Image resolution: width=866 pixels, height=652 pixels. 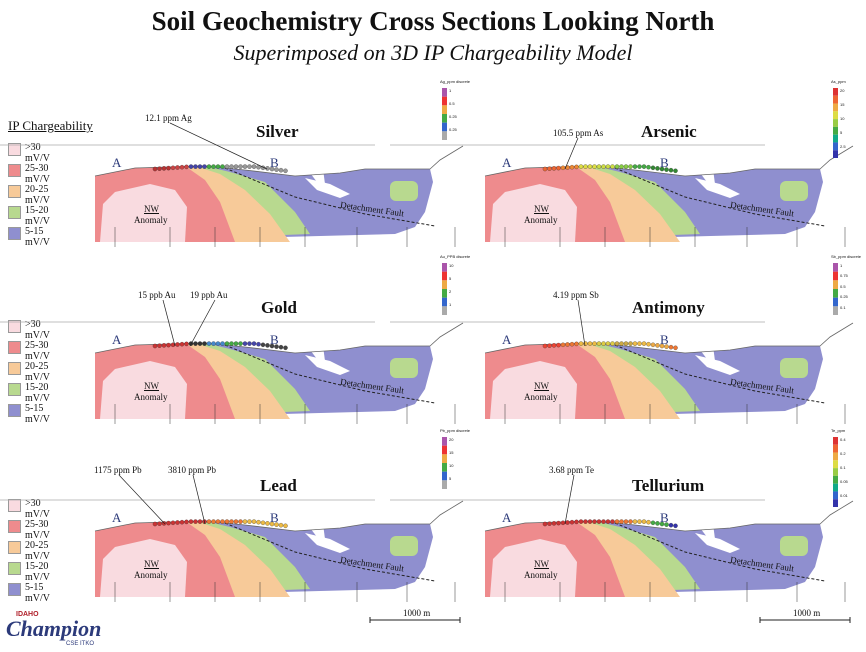 I want to click on colorbar-tick: 10, so click(x=451, y=465).